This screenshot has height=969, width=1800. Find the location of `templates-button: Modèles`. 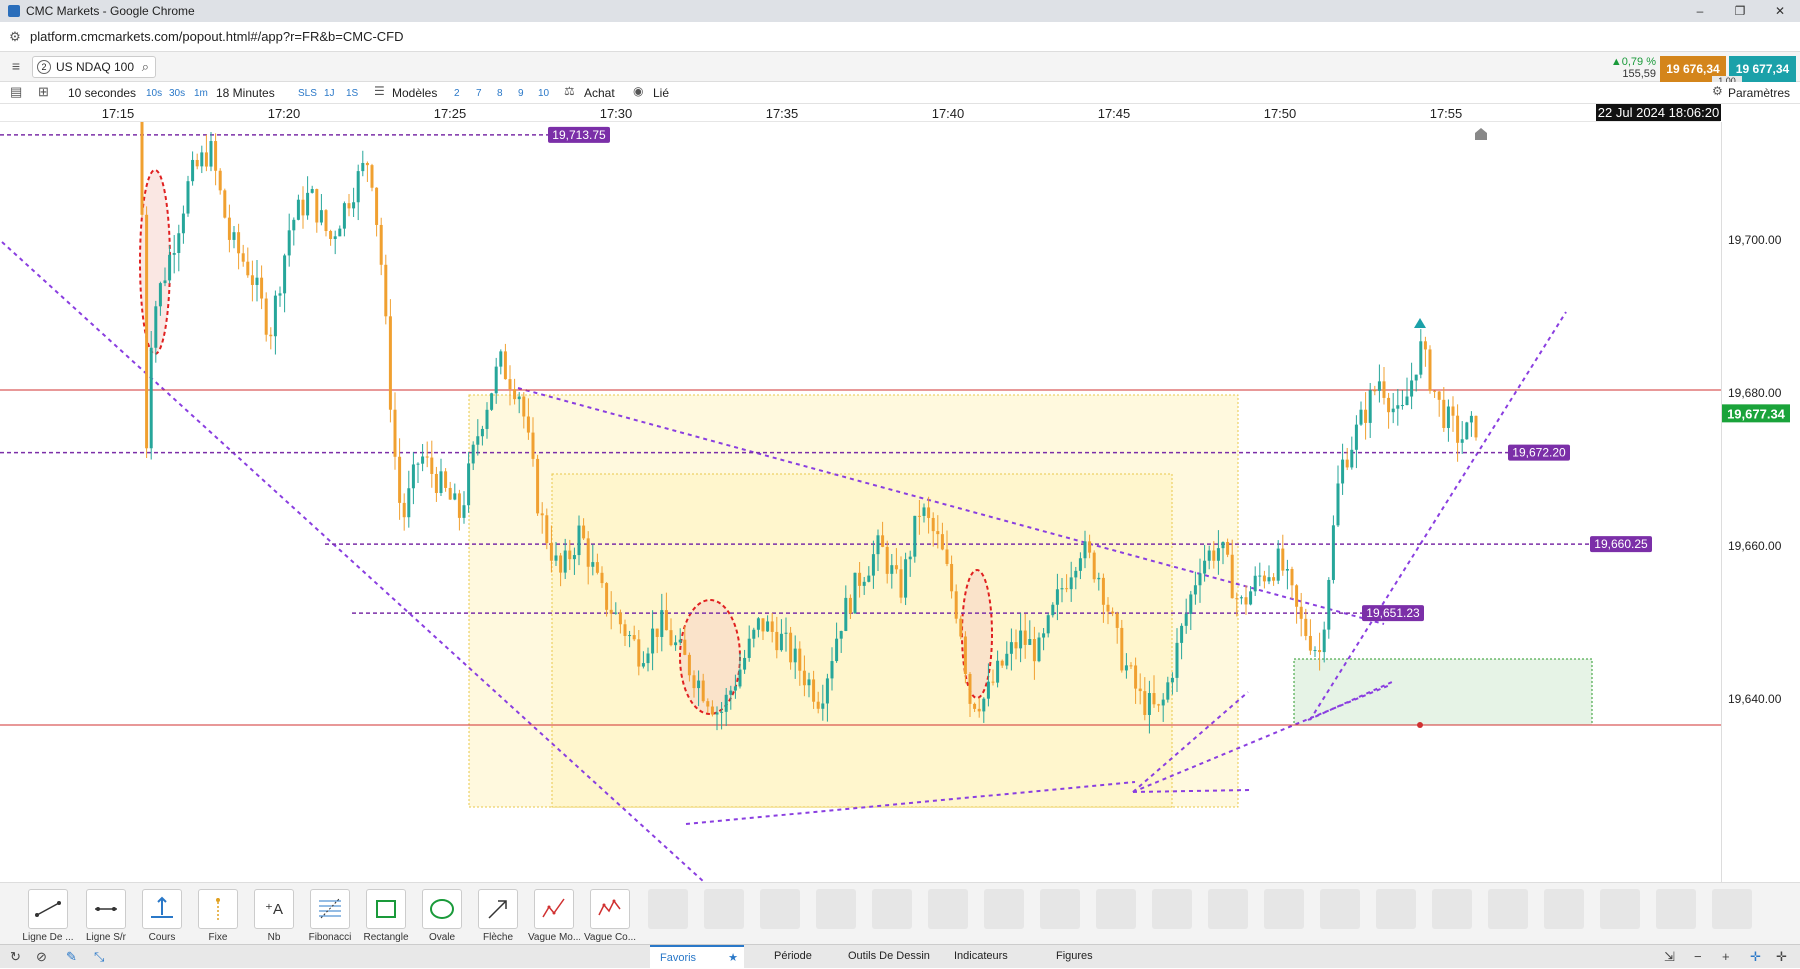

templates-button: Modèles is located at coordinates (415, 93).